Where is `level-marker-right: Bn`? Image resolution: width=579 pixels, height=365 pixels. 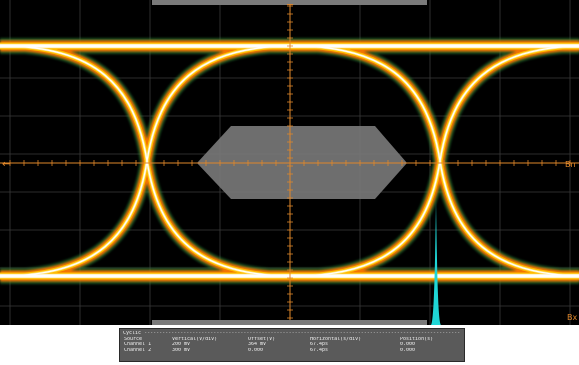
level-marker-right: Bn is located at coordinates (570, 164).